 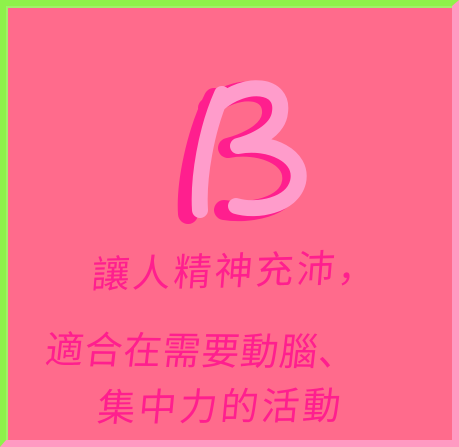 What do you see at coordinates (235, 271) in the screenshot?
I see `caption-line-1: 讓人精神充沛，` at bounding box center [235, 271].